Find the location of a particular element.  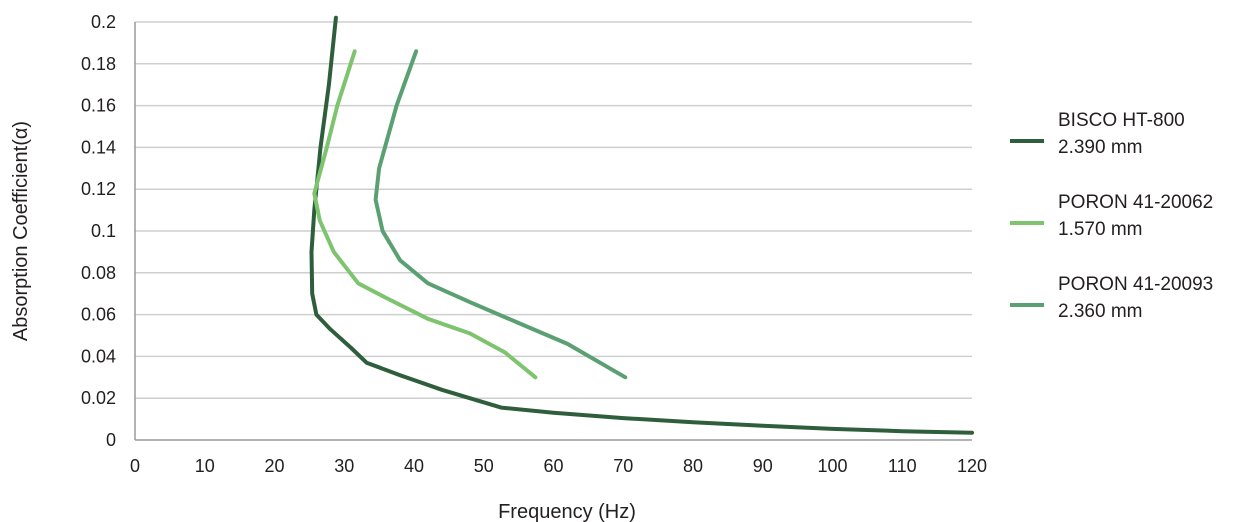

legend-series-thickness: 1.570 mm is located at coordinates (1100, 229).